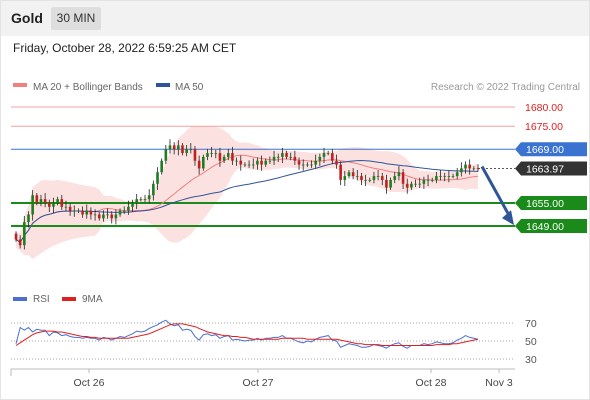  Describe the element at coordinates (189, 87) in the screenshot. I see `legend-label-ma50: MA 50` at that location.